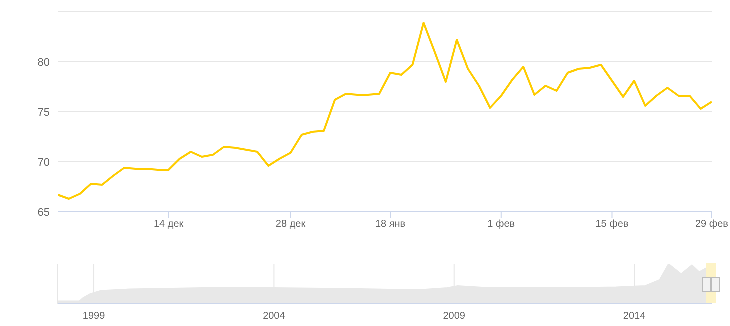  I want to click on y-tick-label: 65, so click(44, 212).